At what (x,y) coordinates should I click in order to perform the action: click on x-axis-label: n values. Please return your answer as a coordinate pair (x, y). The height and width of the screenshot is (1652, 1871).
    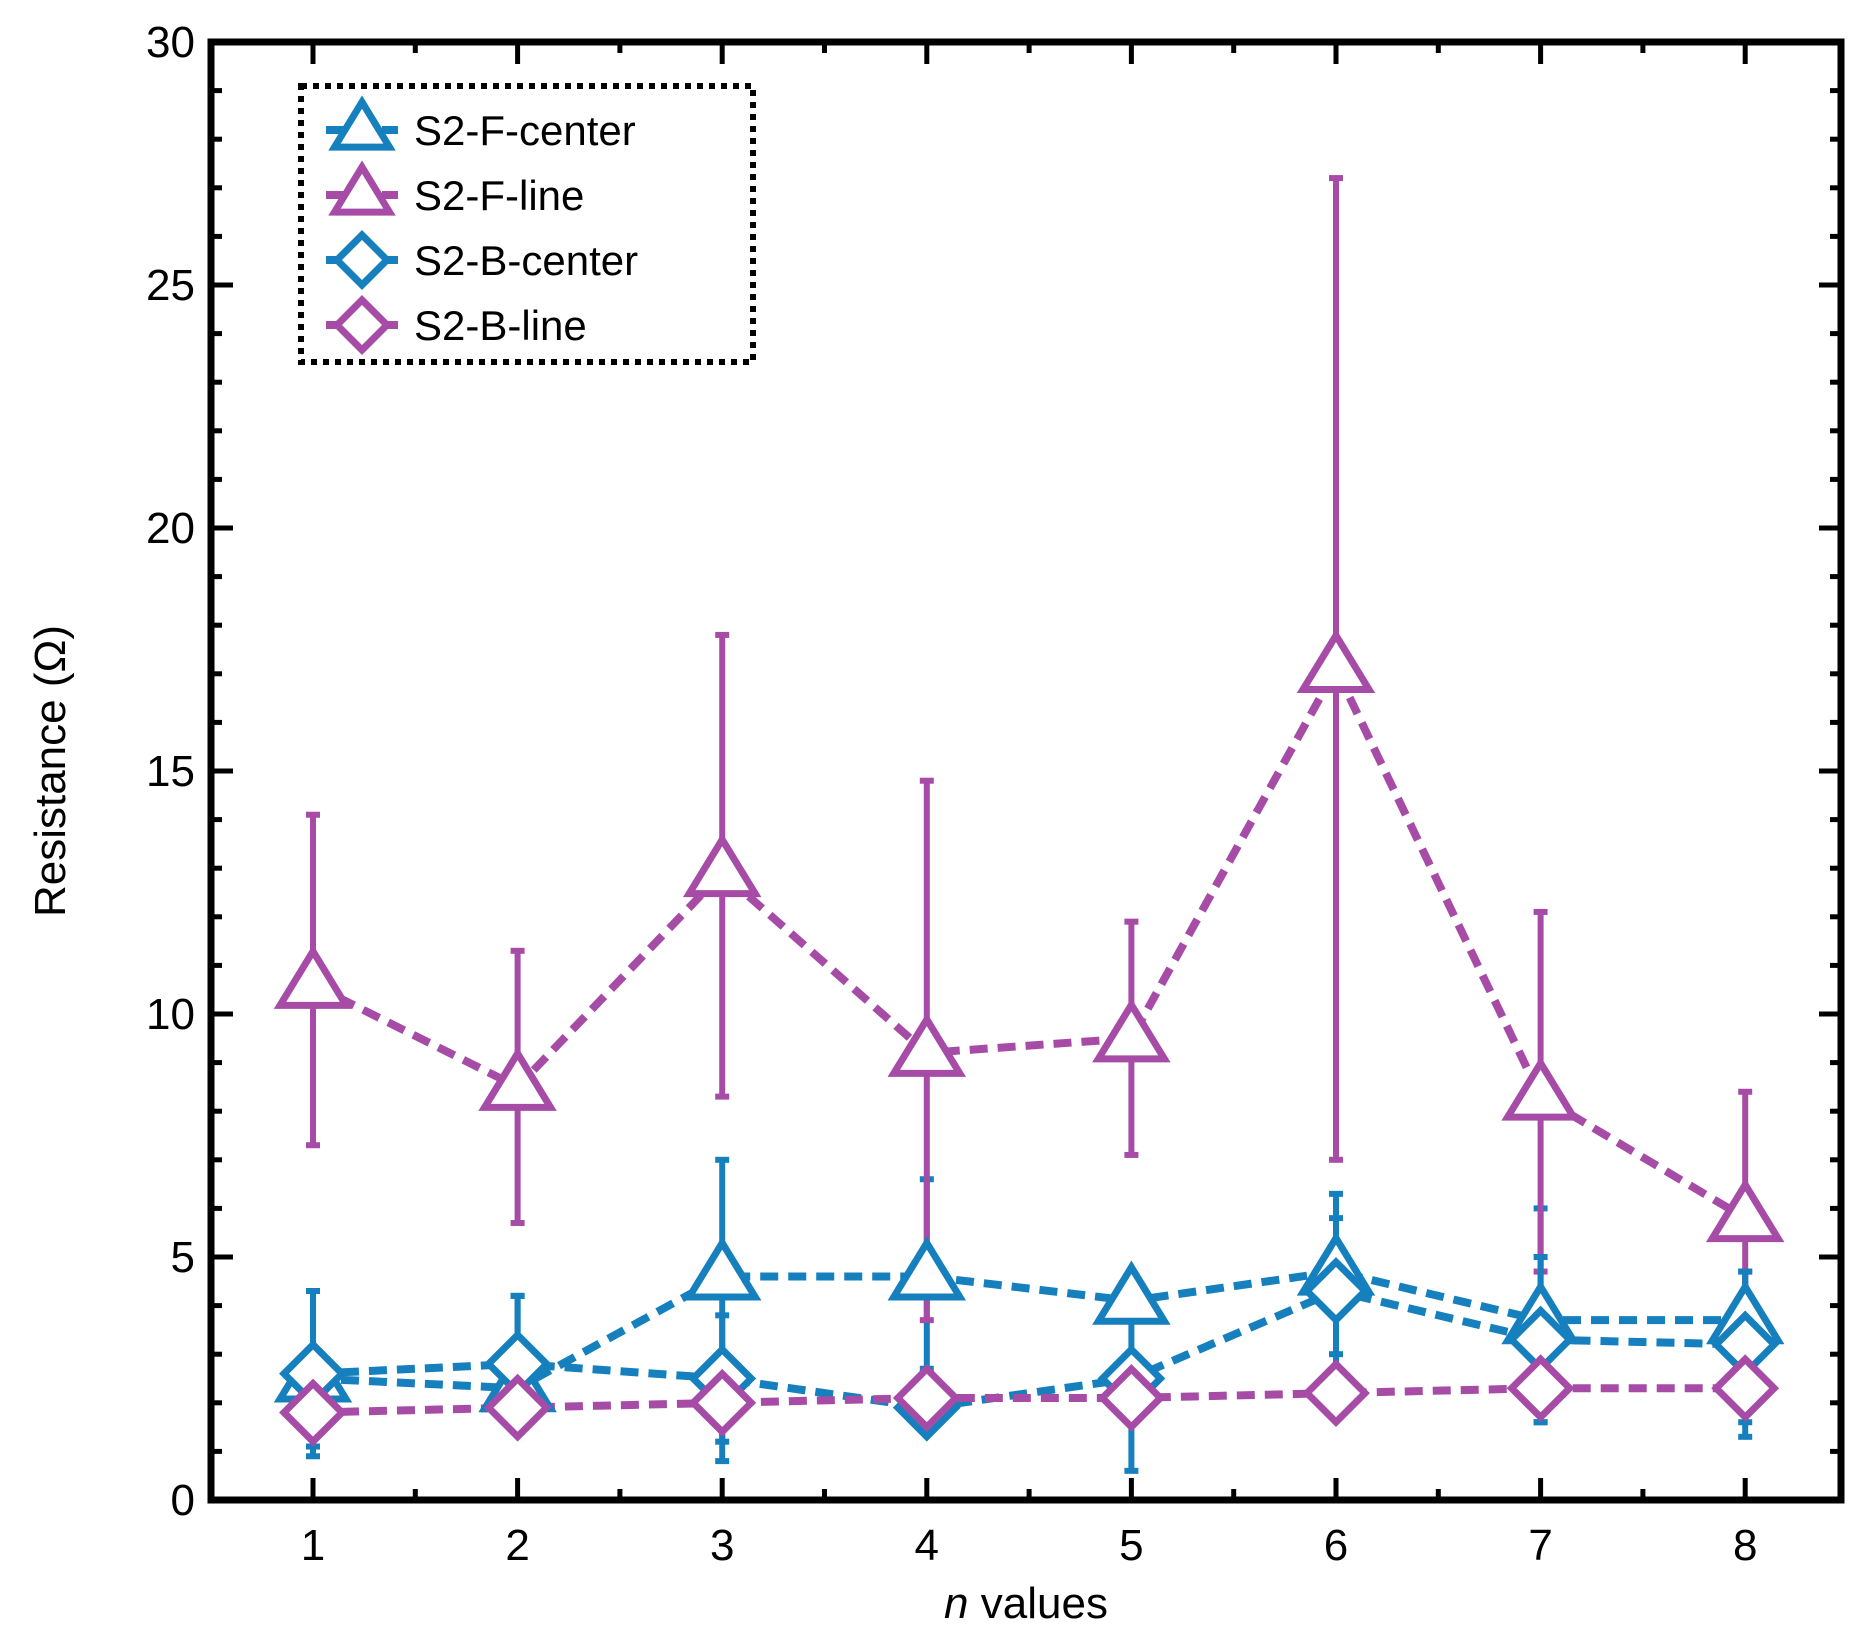
    Looking at the image, I should click on (1026, 1603).